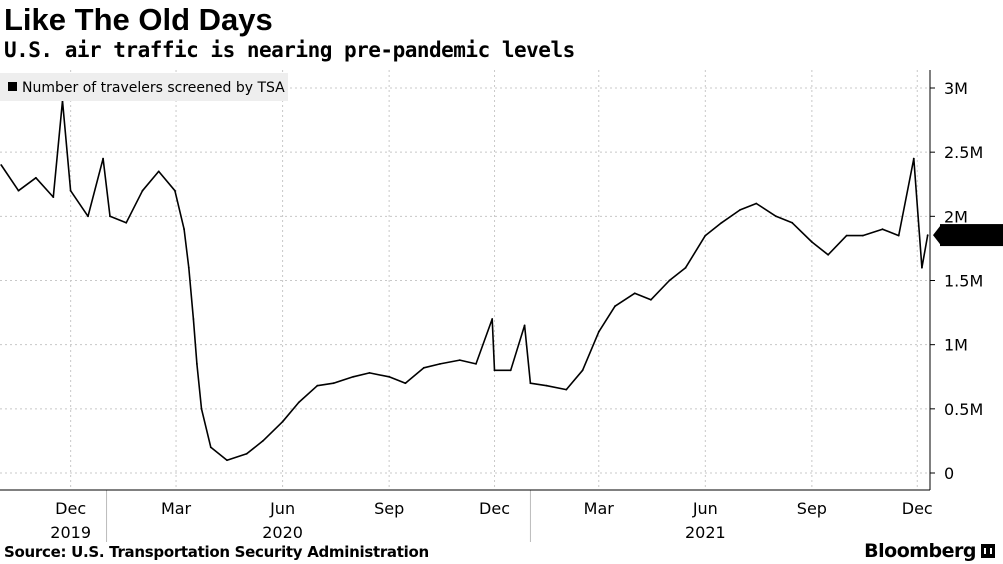 This screenshot has height=564, width=1003. What do you see at coordinates (282, 532) in the screenshot?
I see `year-label: 2020` at bounding box center [282, 532].